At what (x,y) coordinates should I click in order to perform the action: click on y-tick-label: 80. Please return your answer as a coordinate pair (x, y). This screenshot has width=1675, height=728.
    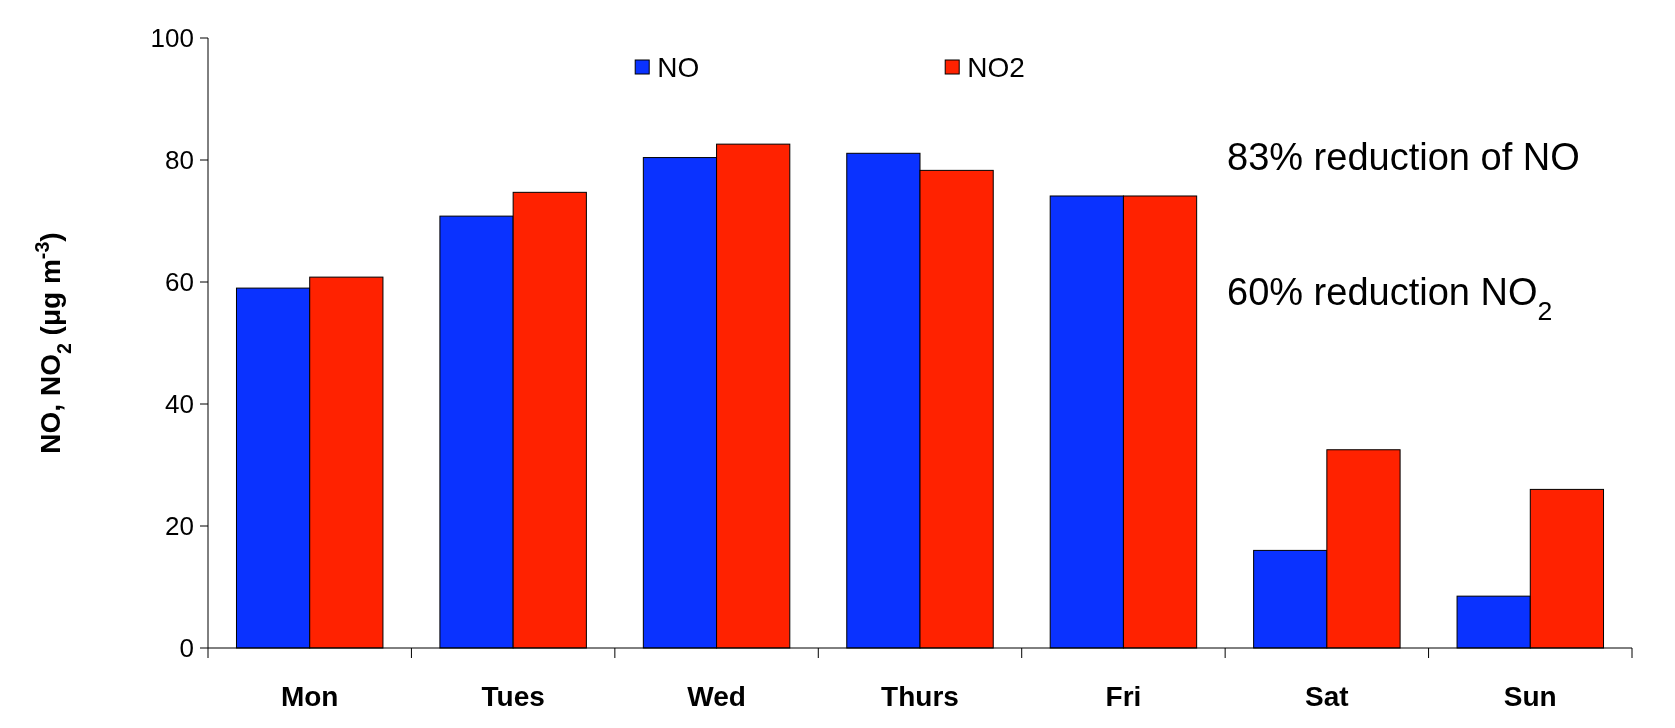
    Looking at the image, I should click on (179, 160).